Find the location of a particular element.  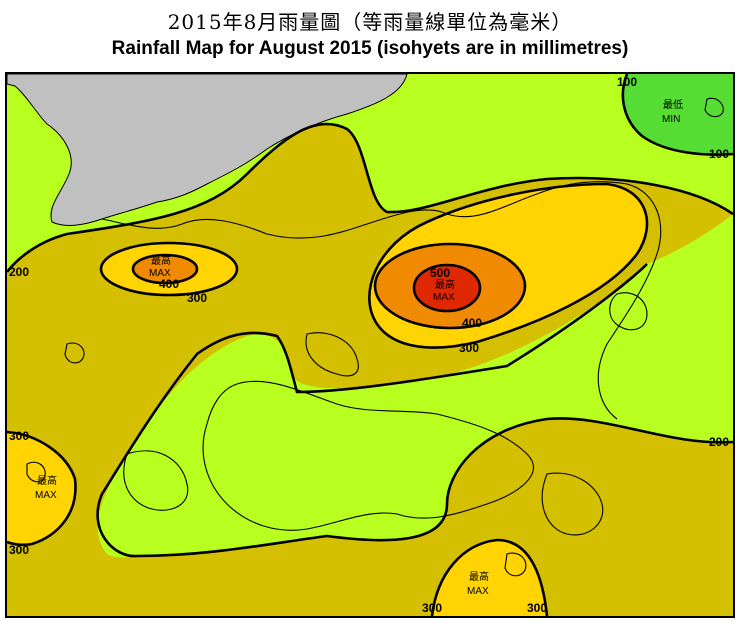

band-300-400-southwest is located at coordinates (41, 488).